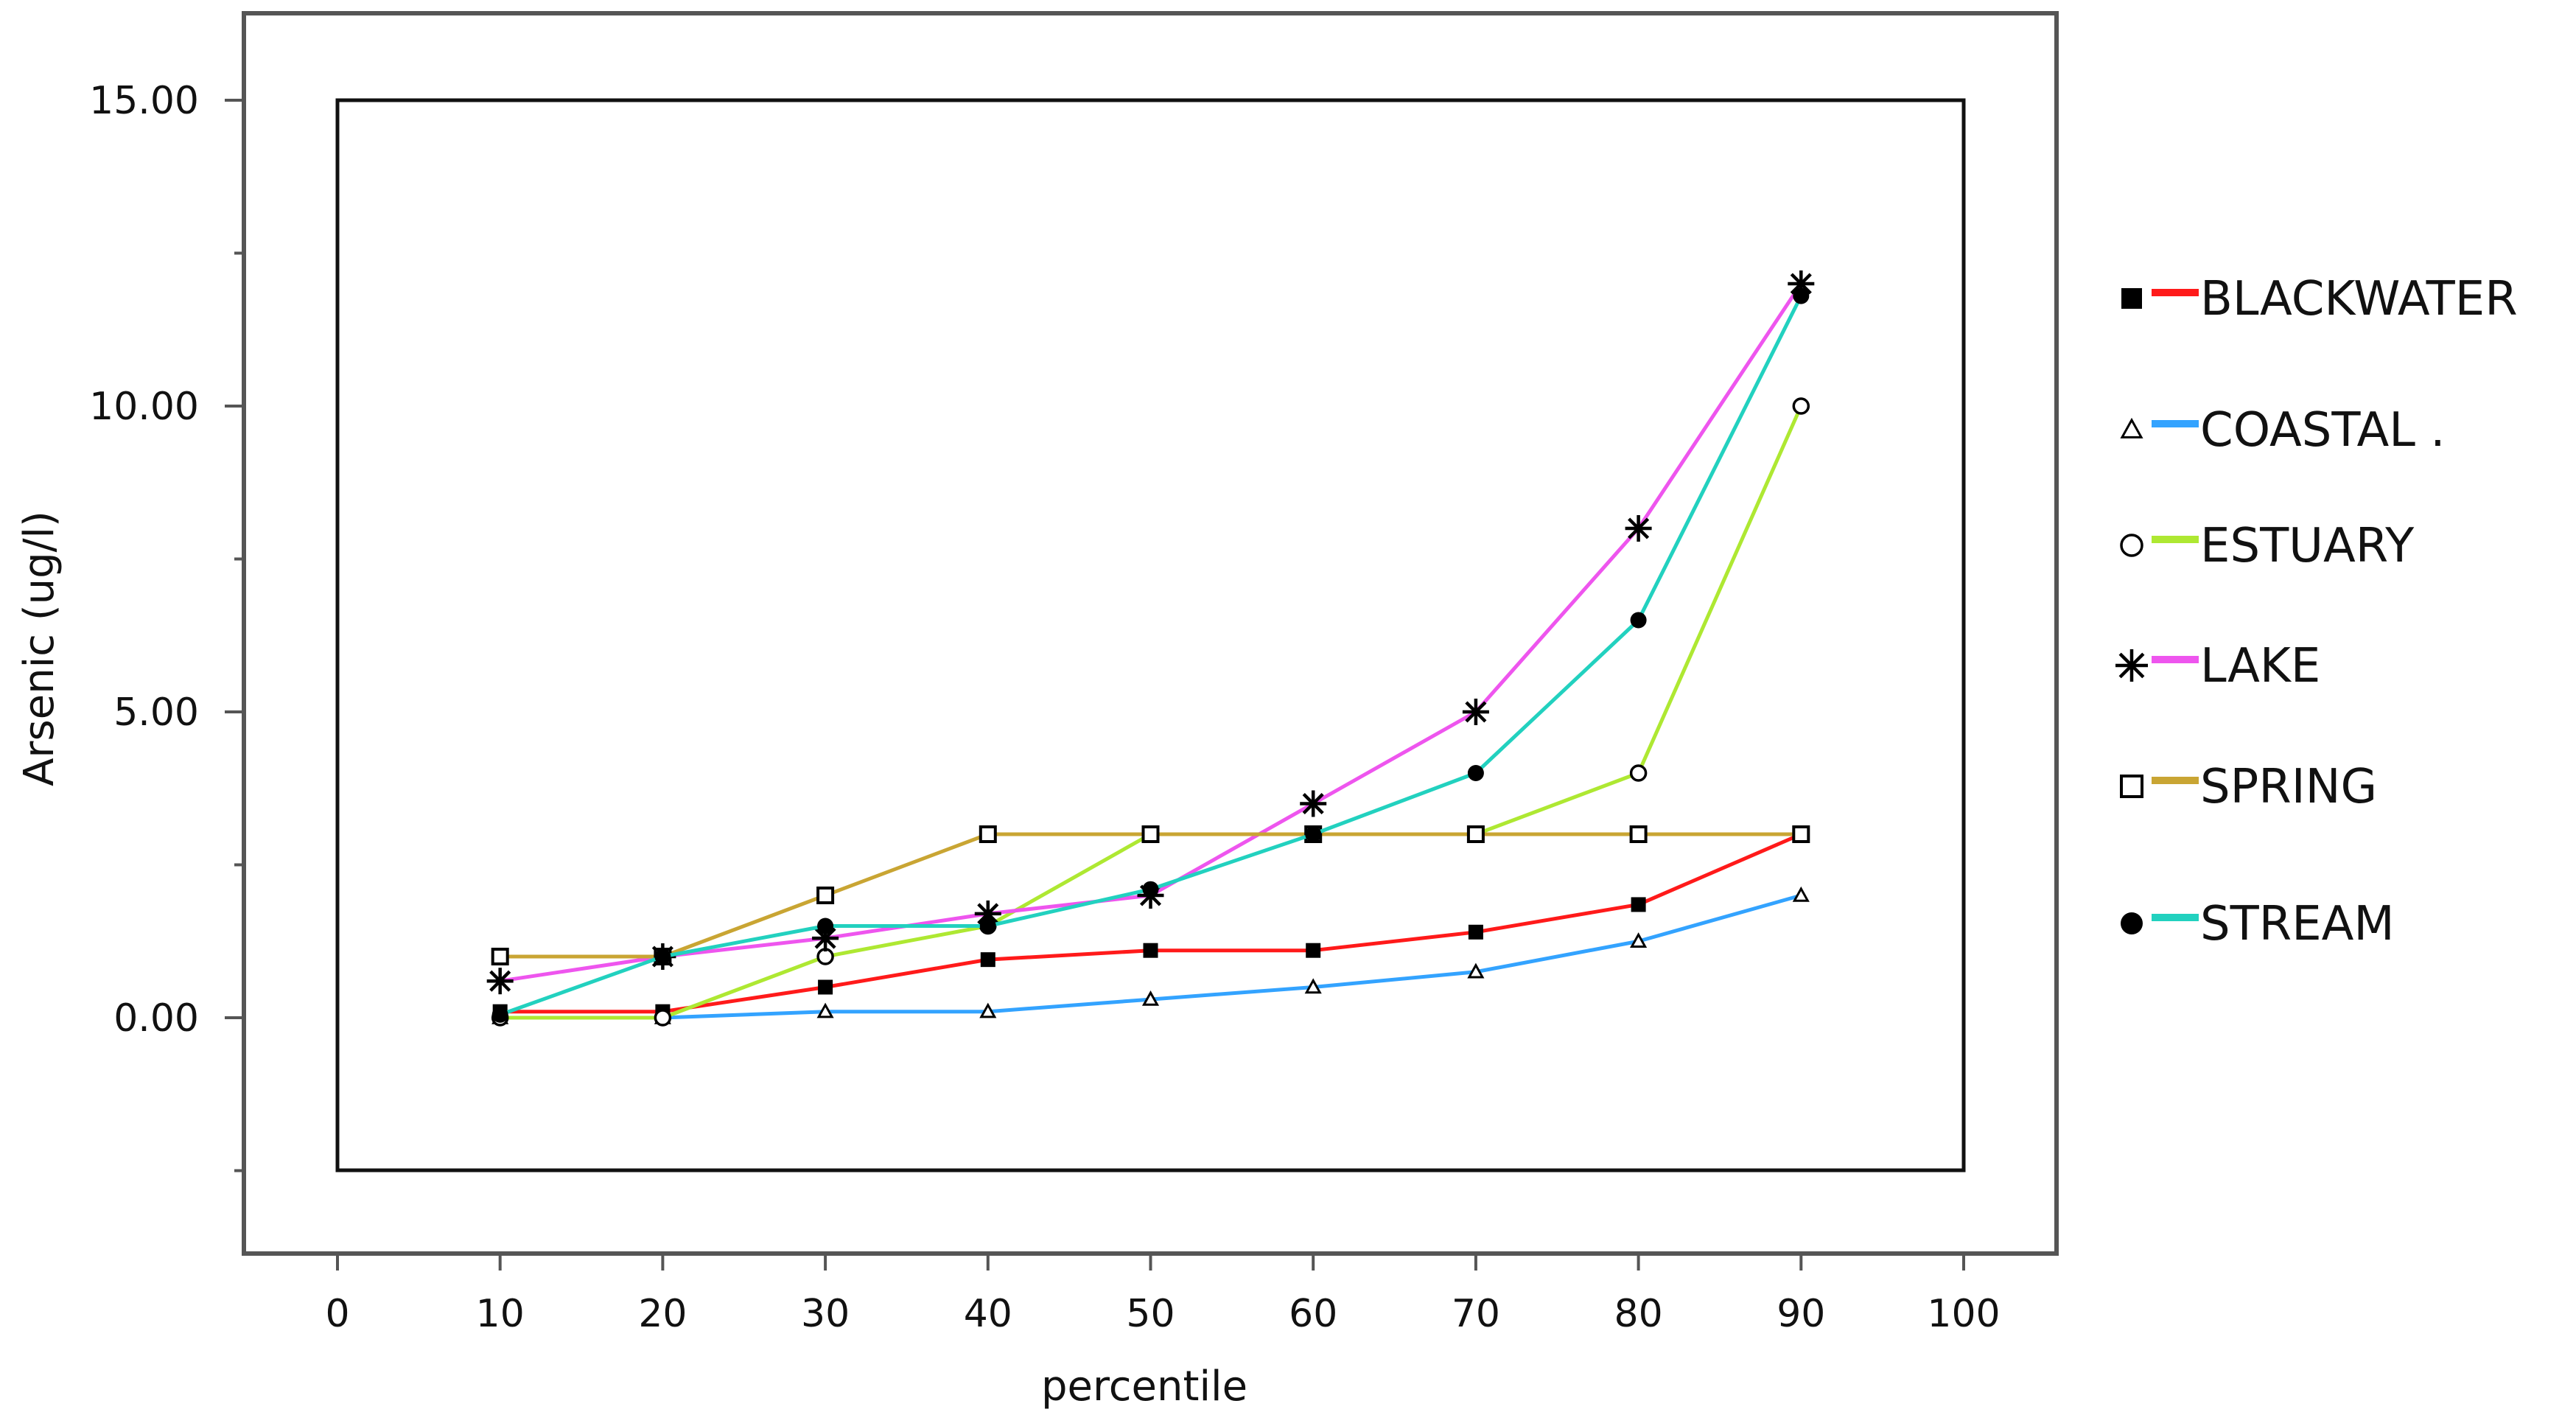  Describe the element at coordinates (337, 1314) in the screenshot. I see `x-tick-label: 0` at that location.